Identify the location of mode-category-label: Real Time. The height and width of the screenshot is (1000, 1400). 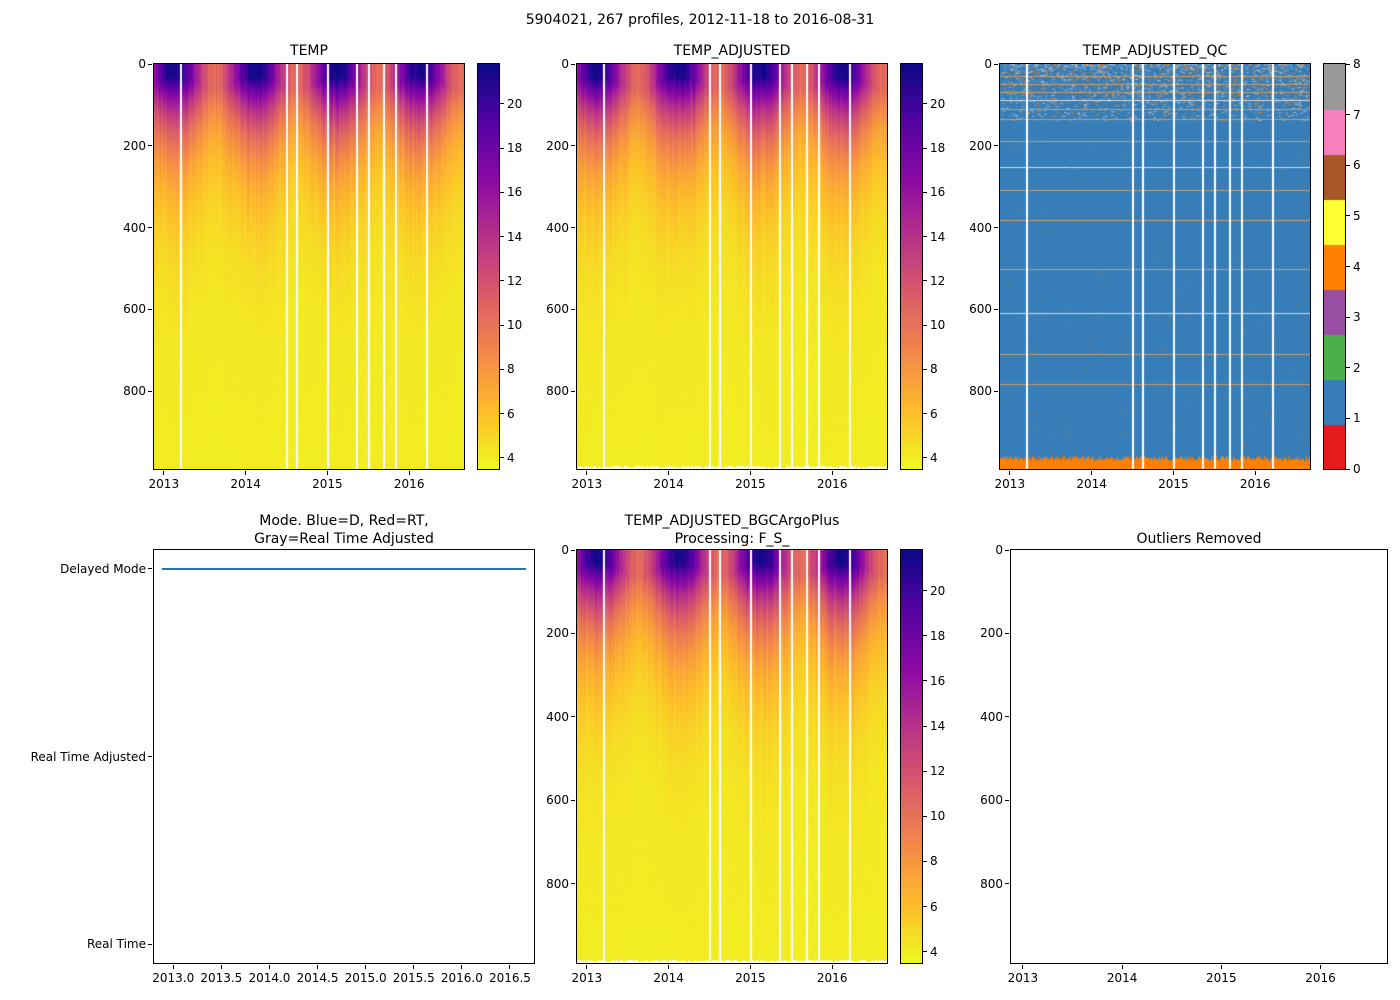
(116, 944).